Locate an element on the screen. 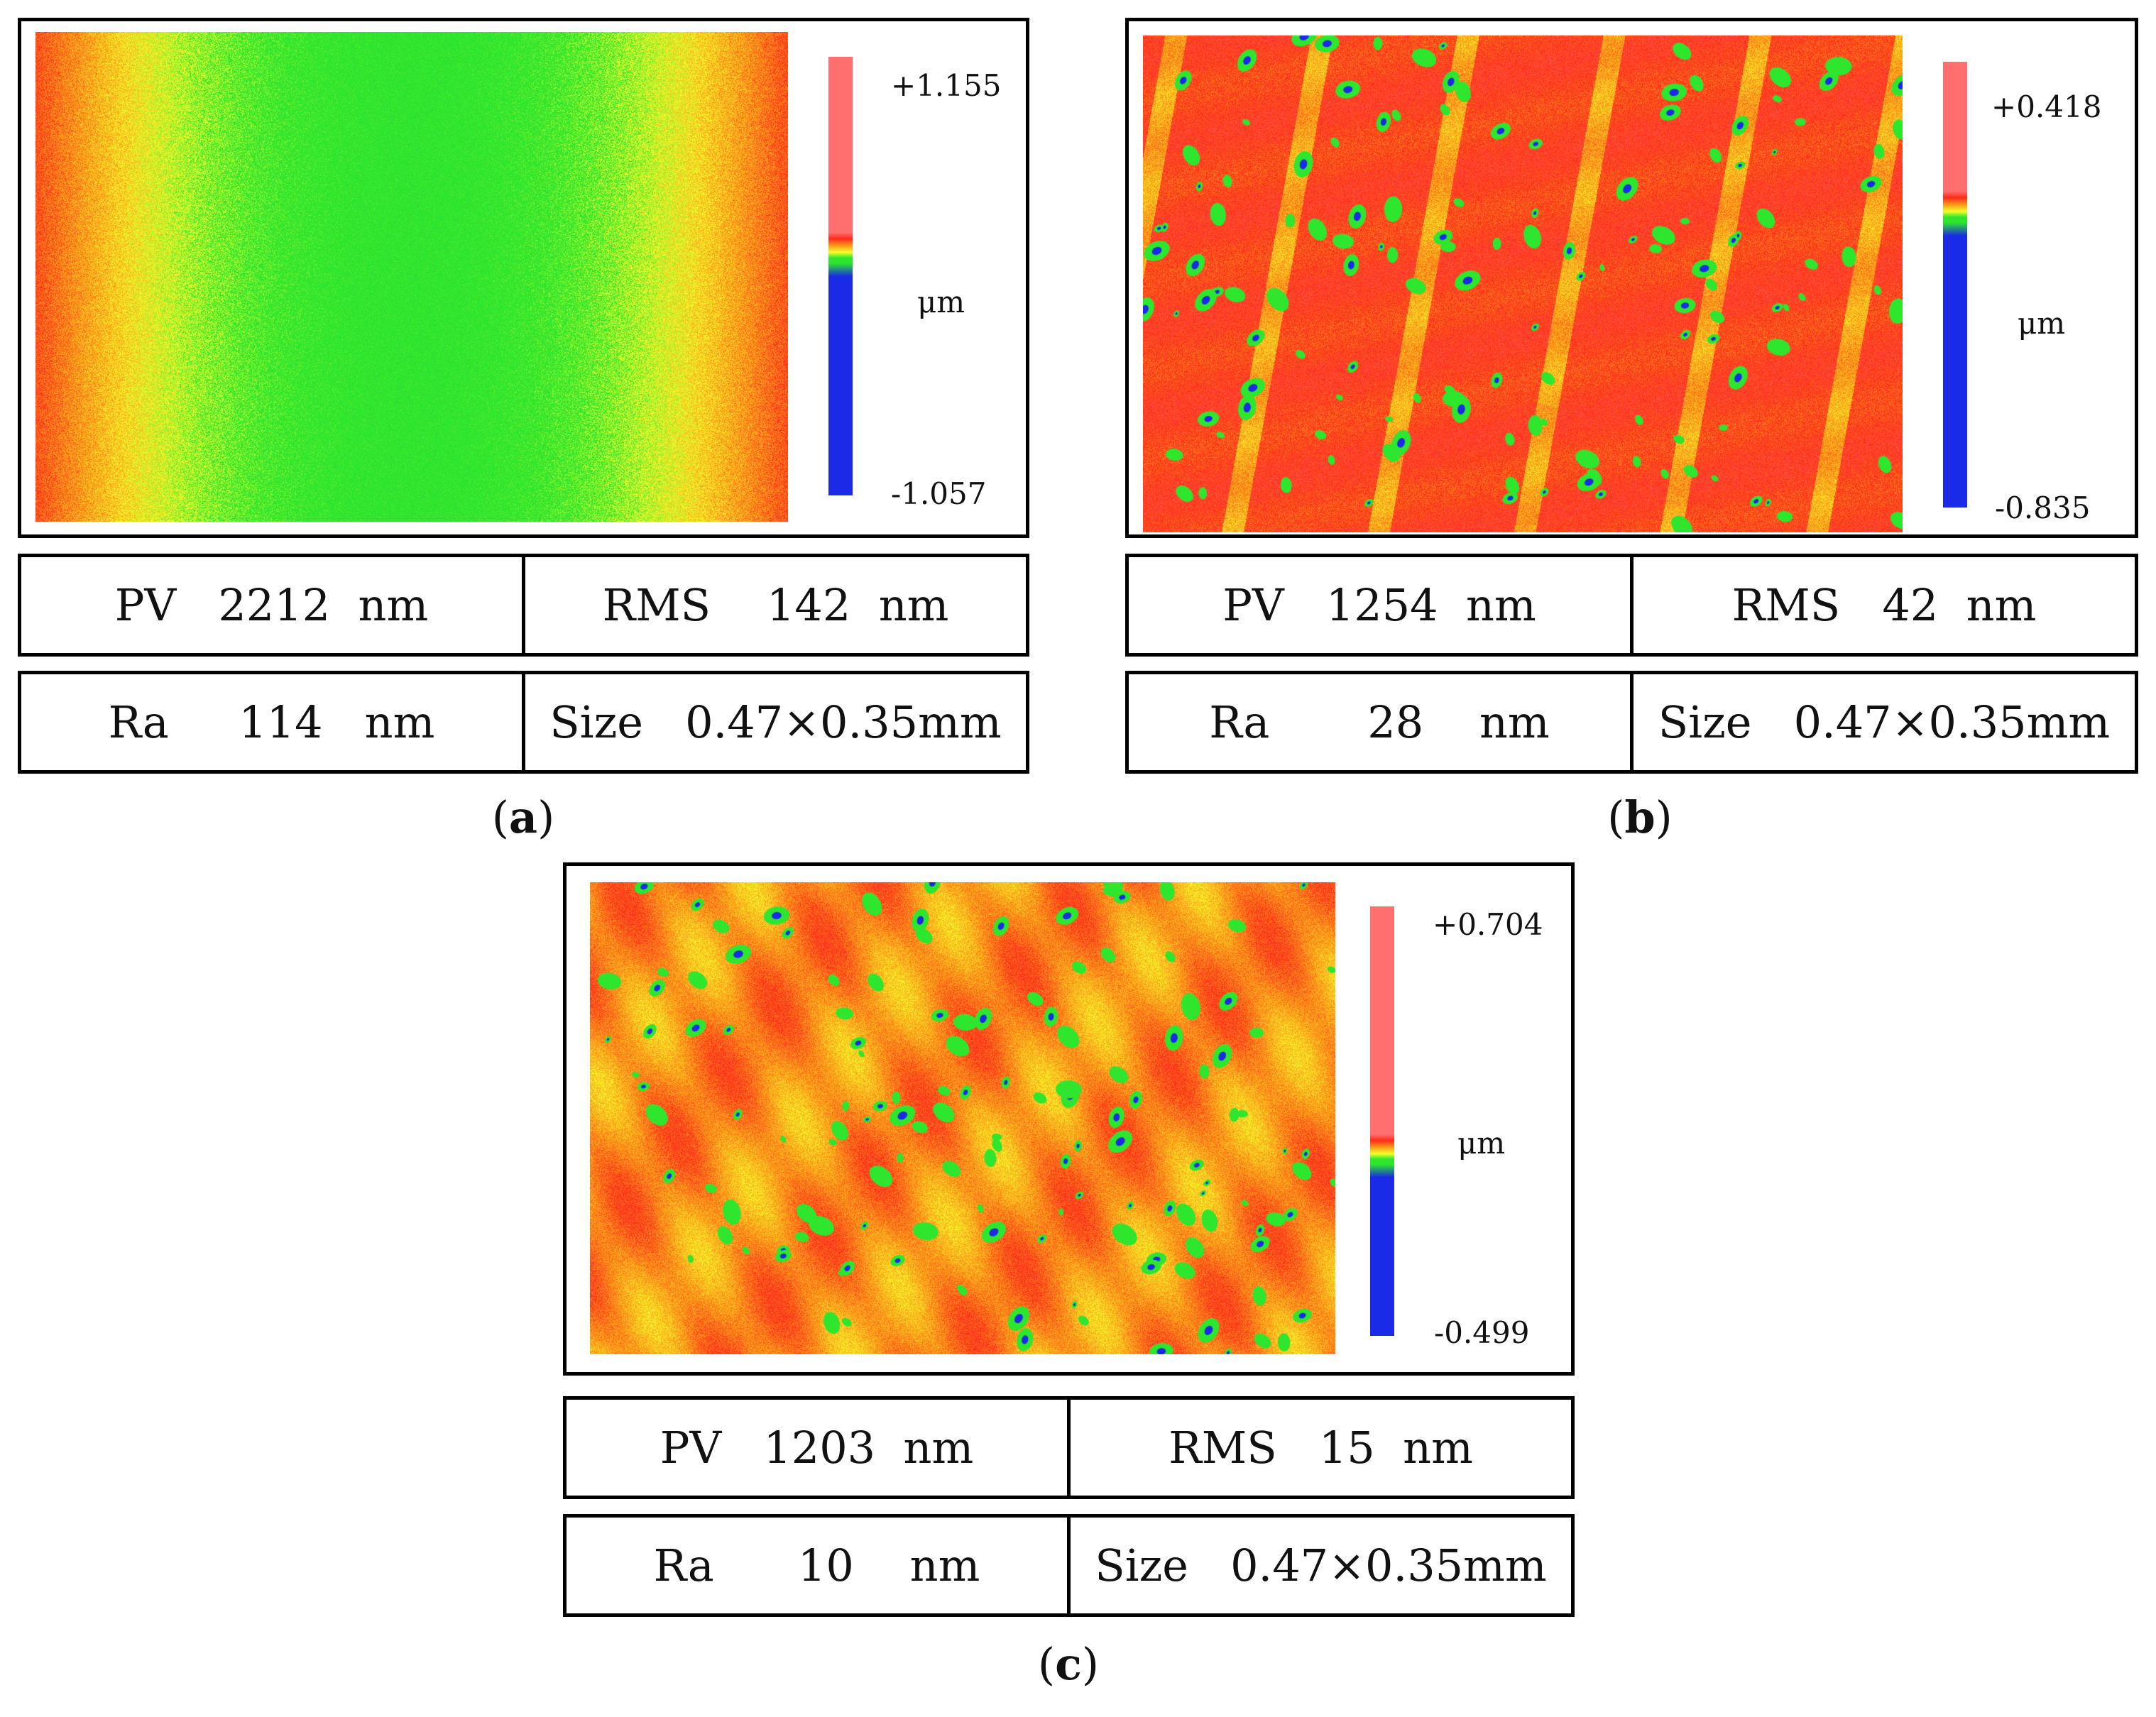 This screenshot has width=2156, height=1717. surface-map-frame-b: +0.418 μm -0.835 is located at coordinates (1631, 278).